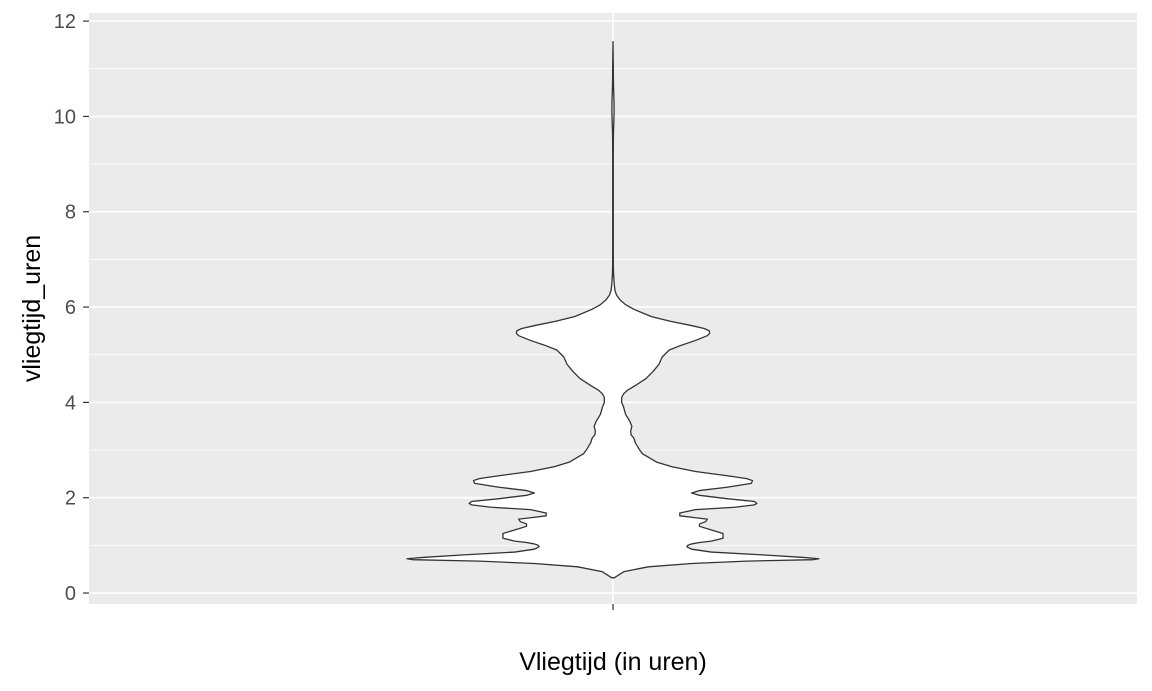  I want to click on y-tick-label: 10, so click(65, 117).